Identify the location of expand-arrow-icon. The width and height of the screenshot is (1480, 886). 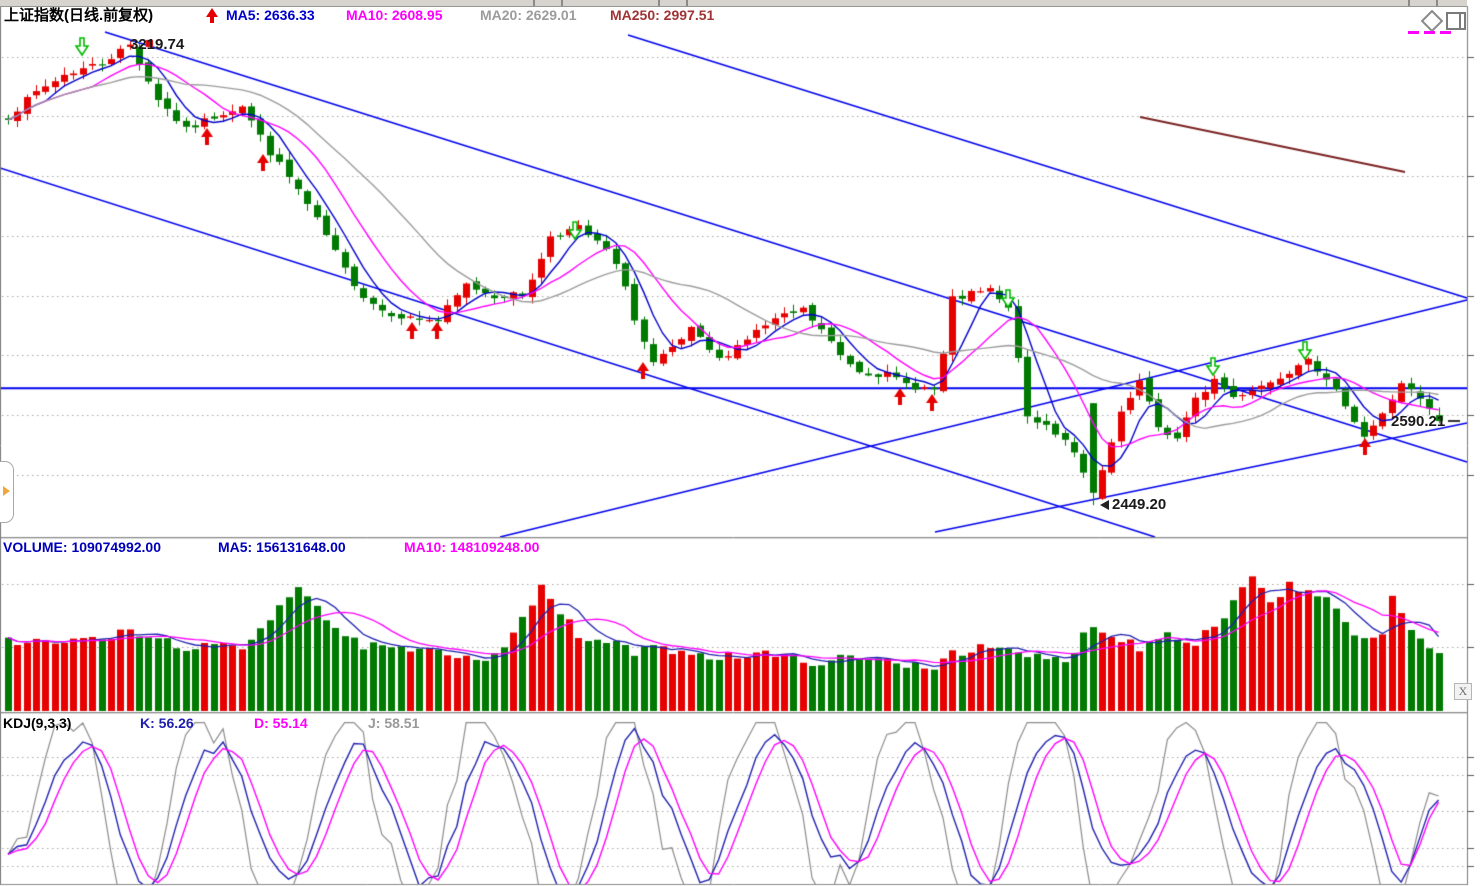
(6, 491).